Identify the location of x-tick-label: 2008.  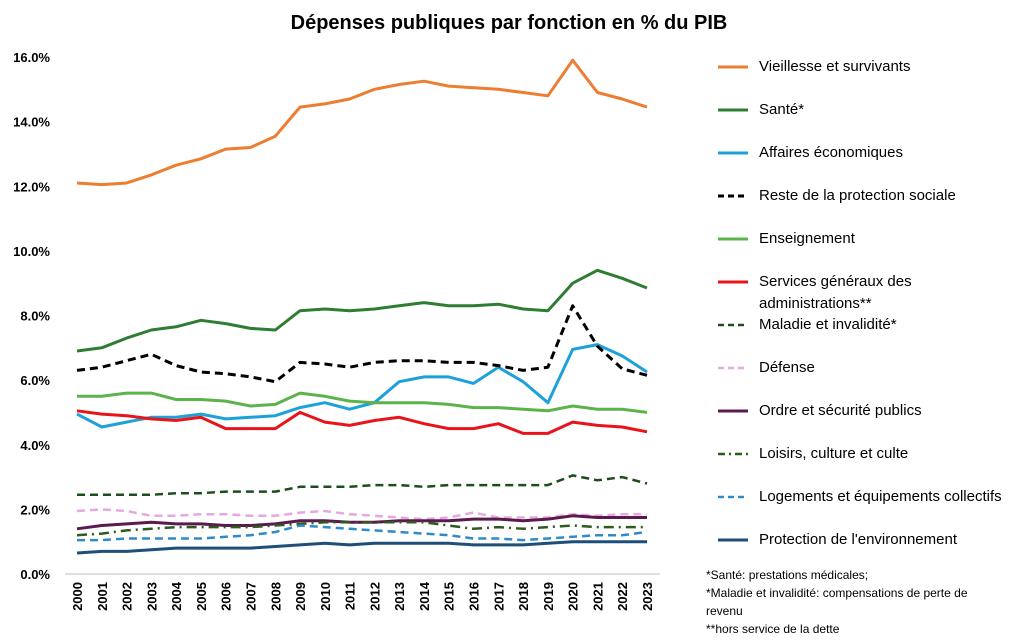
(275, 596).